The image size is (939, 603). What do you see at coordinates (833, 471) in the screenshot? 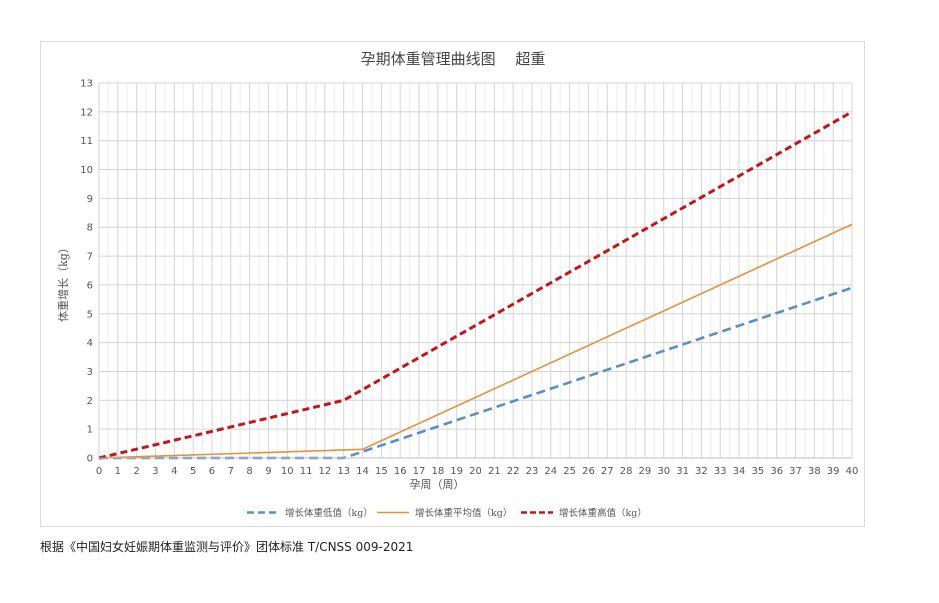
I see `x-tick-label: 39` at bounding box center [833, 471].